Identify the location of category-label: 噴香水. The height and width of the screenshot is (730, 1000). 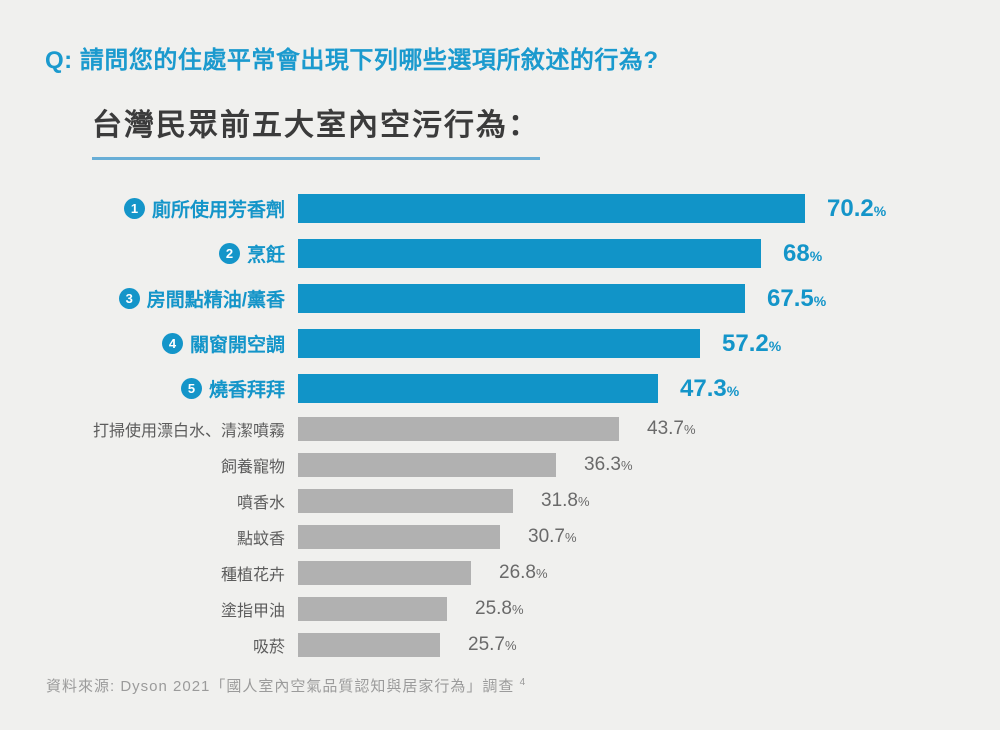
(260, 503).